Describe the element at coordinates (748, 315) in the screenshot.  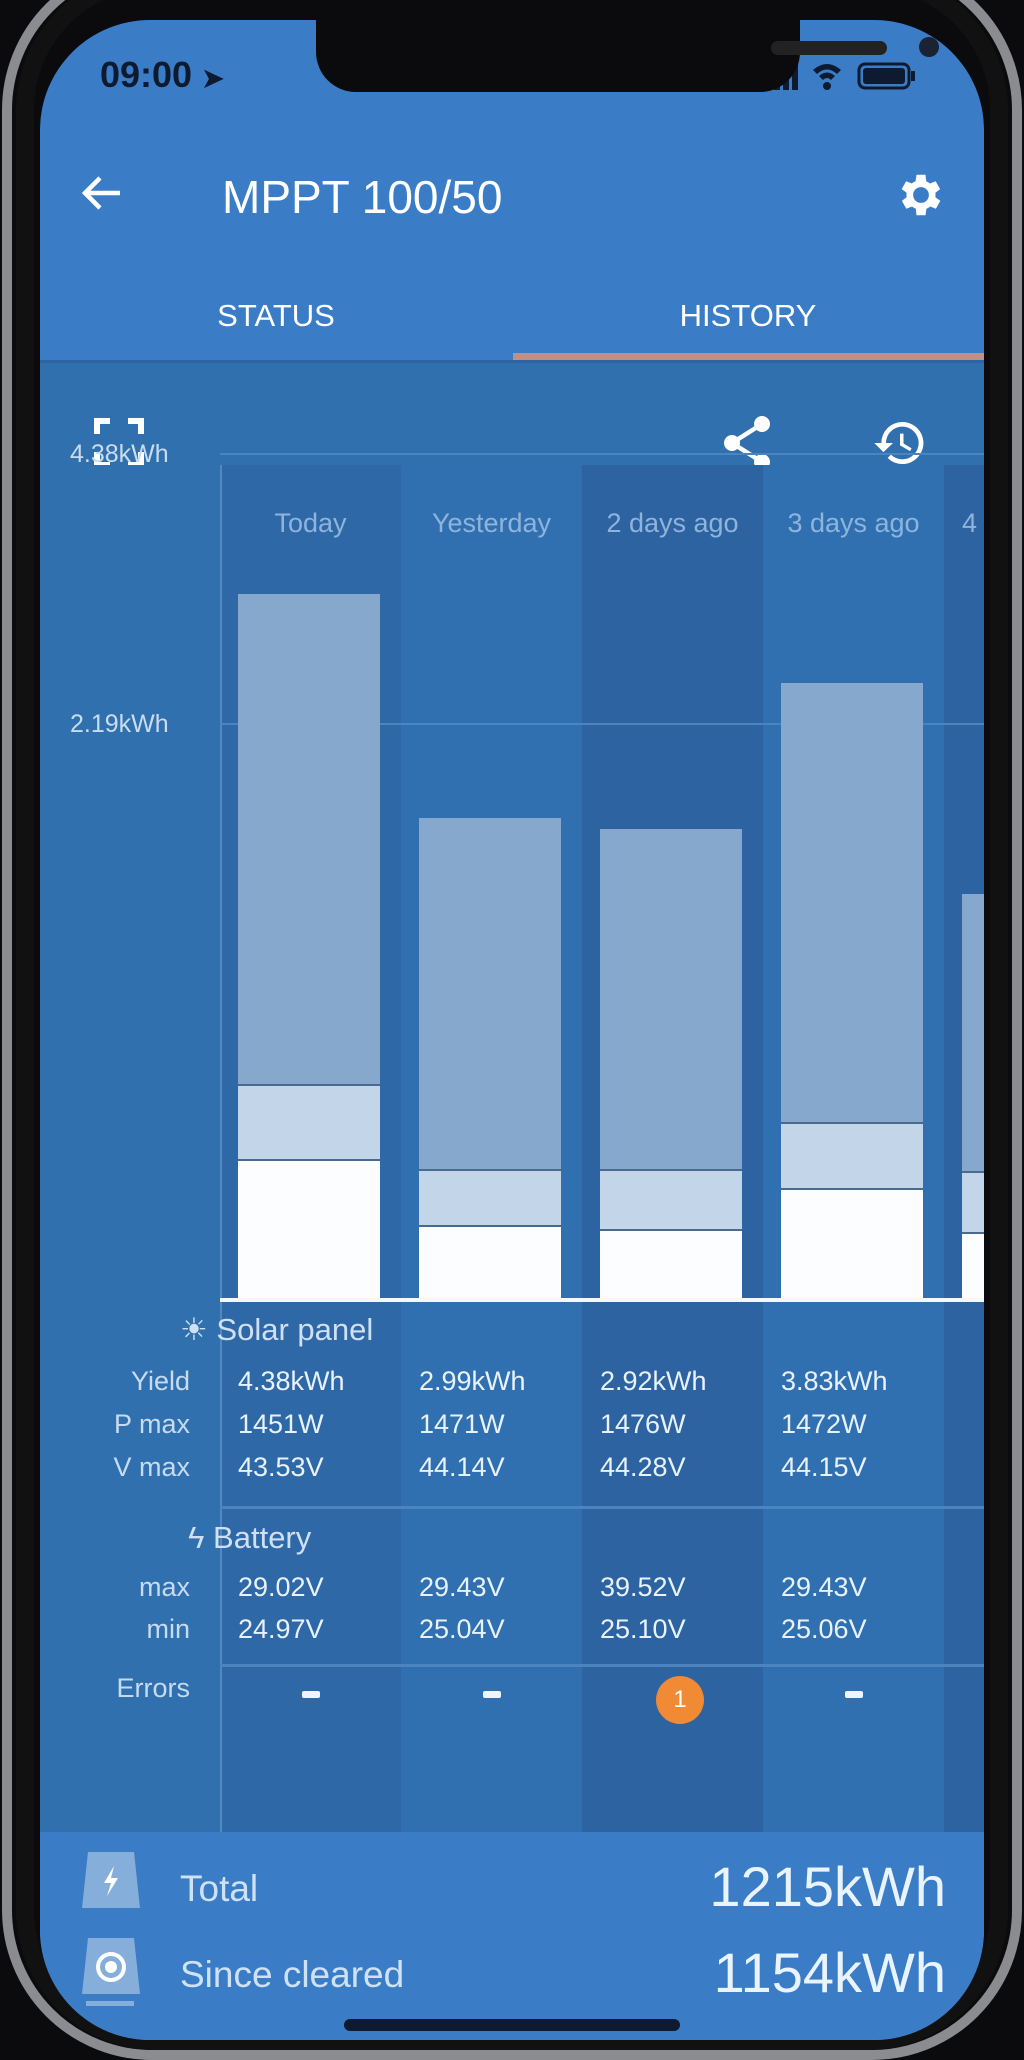
I see `tab-history: HISTORY` at that location.